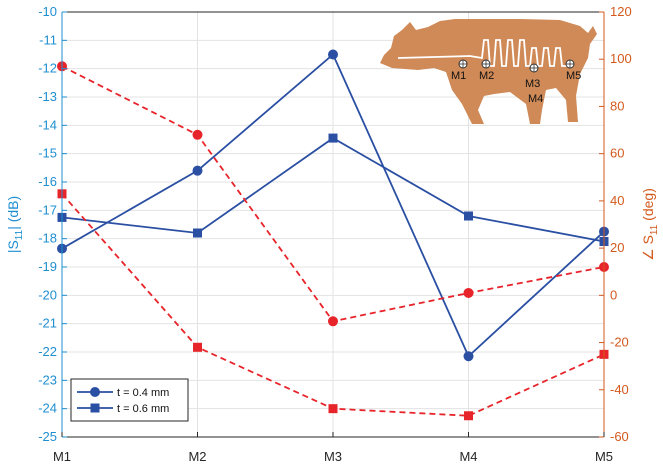  Describe the element at coordinates (532, 84) in the screenshot. I see `probe-label: M3` at that location.